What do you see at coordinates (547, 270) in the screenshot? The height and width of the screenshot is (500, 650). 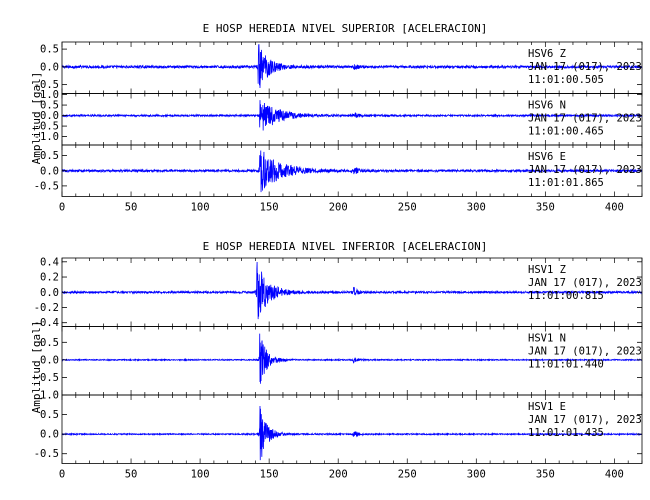 I see `station-label: HSV1 Z` at bounding box center [547, 270].